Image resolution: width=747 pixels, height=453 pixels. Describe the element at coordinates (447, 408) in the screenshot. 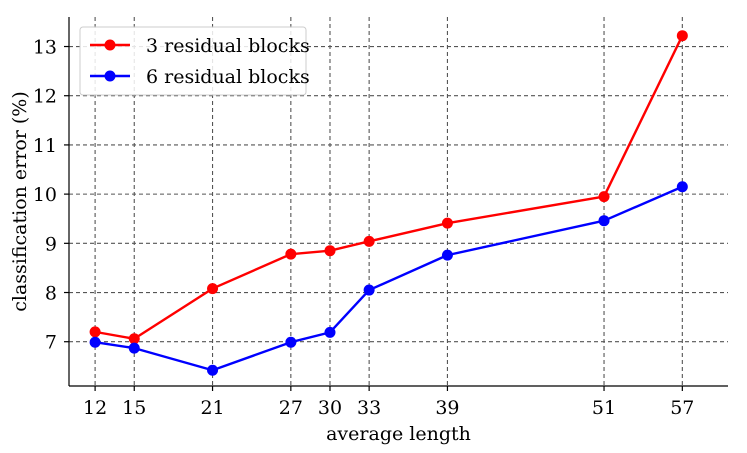

I see `x-tick-label-39: 39` at that location.